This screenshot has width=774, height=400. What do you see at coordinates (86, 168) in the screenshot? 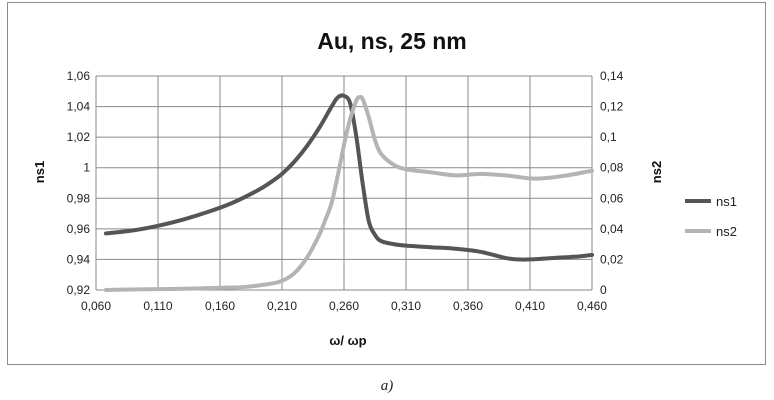
I see `y-tick-label: 1` at bounding box center [86, 168].